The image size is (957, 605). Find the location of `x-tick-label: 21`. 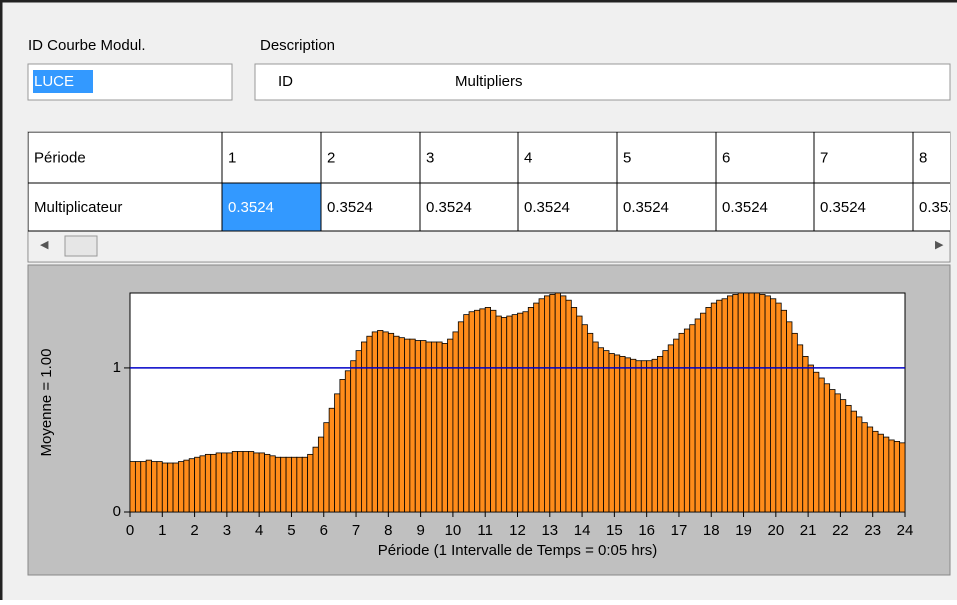

x-tick-label: 21 is located at coordinates (808, 530).